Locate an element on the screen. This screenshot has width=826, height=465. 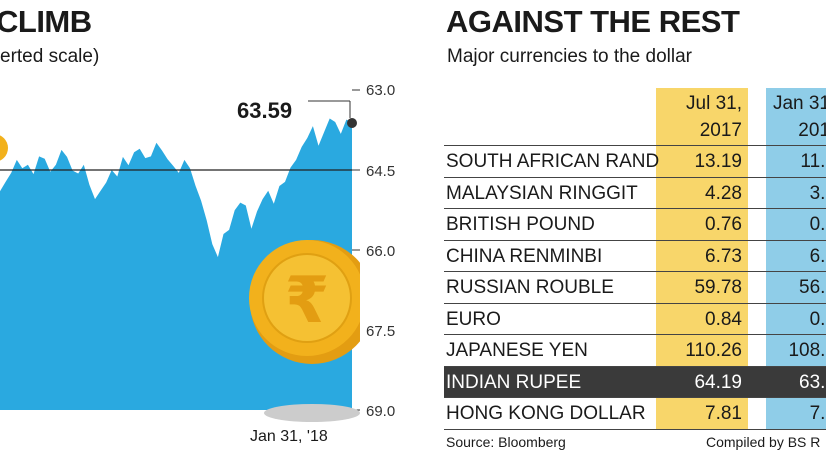
value-jan-2018: 0.7 is located at coordinates (817, 224).